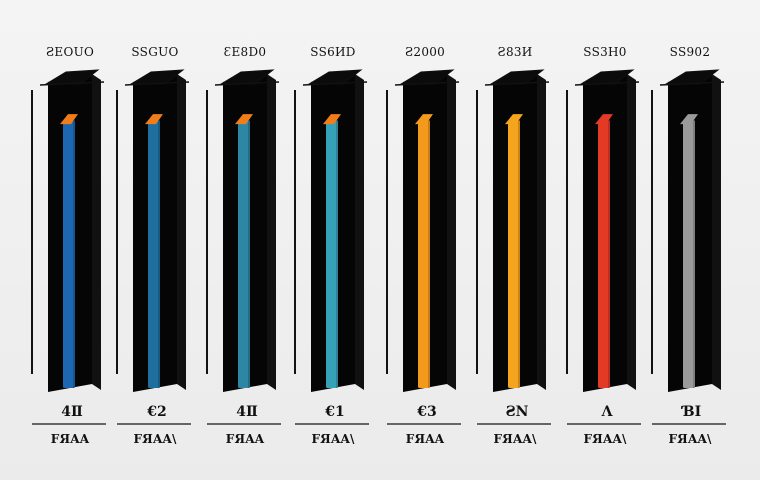  Describe the element at coordinates (334, 412) in the screenshot. I see `bar-4-bottom-label: €1` at that location.